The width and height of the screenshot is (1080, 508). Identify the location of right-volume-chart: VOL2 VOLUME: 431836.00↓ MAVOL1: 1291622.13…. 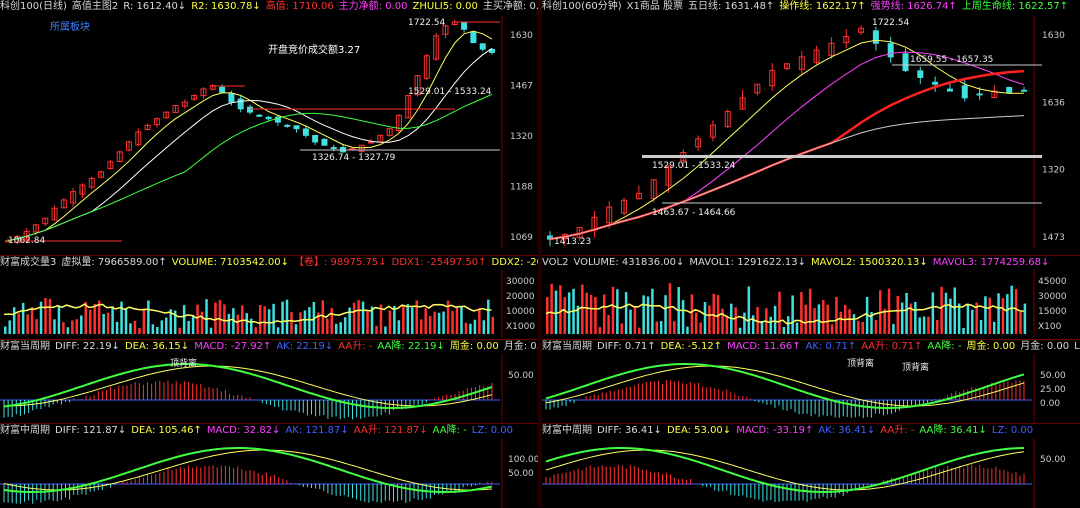
(811, 297).